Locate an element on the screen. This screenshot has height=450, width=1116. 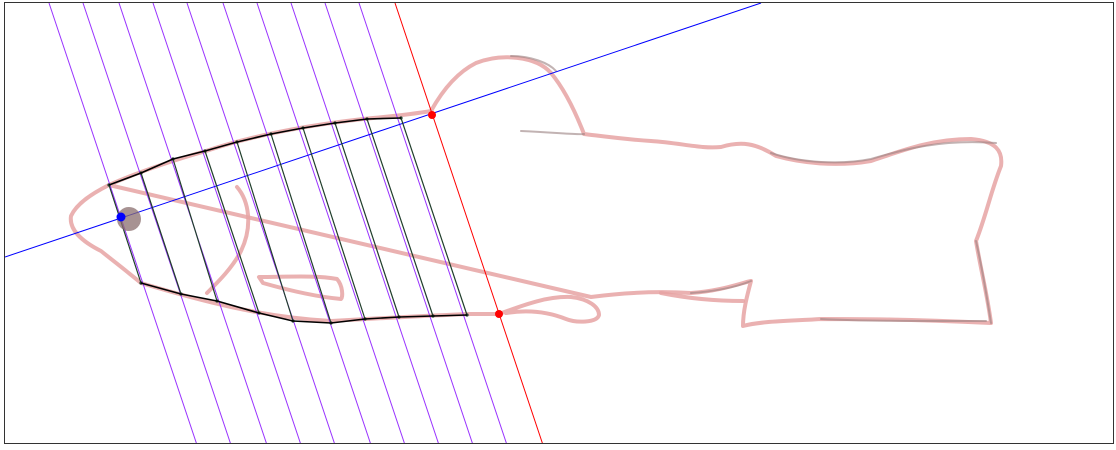
traced-body-contour is located at coordinates (288, 220).